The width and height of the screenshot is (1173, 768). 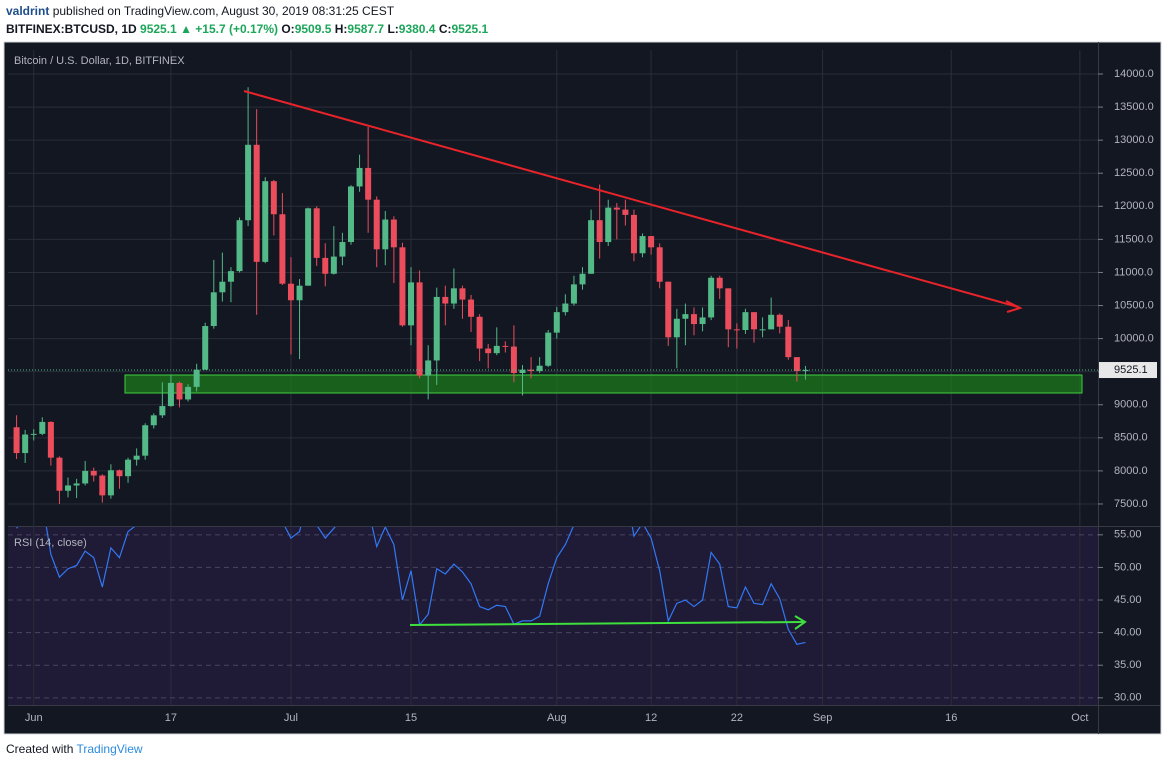 What do you see at coordinates (651, 718) in the screenshot?
I see `x-tick-label: 12` at bounding box center [651, 718].